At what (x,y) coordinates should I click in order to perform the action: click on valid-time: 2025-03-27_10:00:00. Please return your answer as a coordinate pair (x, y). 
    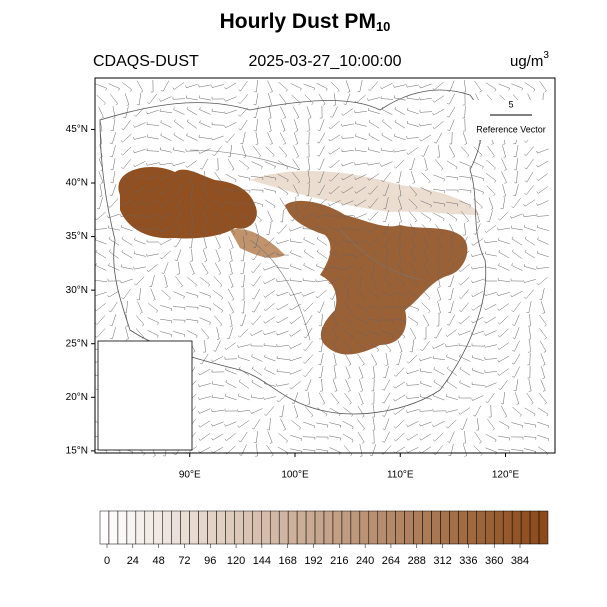
    Looking at the image, I should click on (324, 61).